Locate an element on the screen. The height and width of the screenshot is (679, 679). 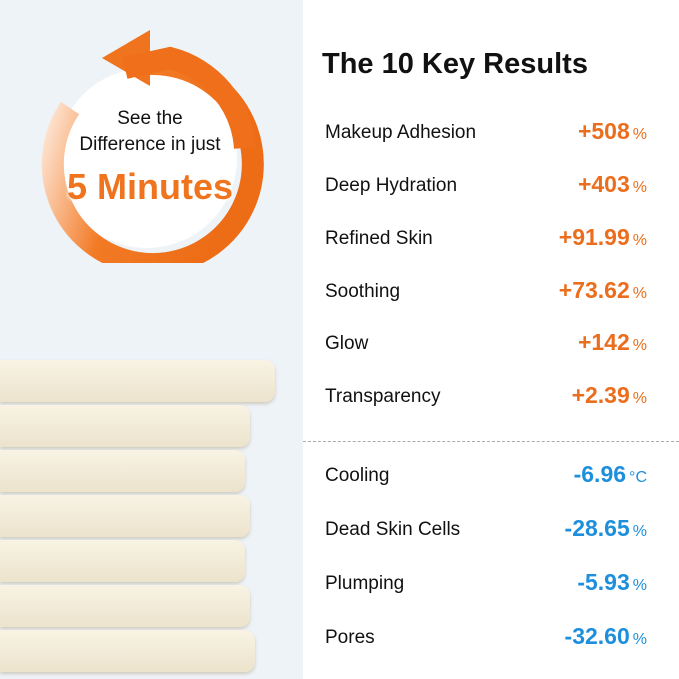
result-value: +403% is located at coordinates (612, 184).